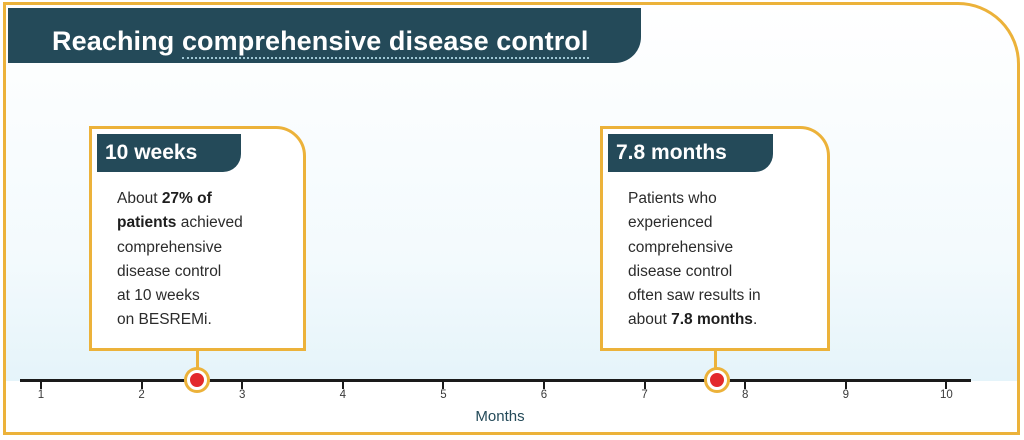 The image size is (1024, 440). Describe the element at coordinates (186, 198) in the screenshot. I see `callout-emphasis: 27% of` at that location.